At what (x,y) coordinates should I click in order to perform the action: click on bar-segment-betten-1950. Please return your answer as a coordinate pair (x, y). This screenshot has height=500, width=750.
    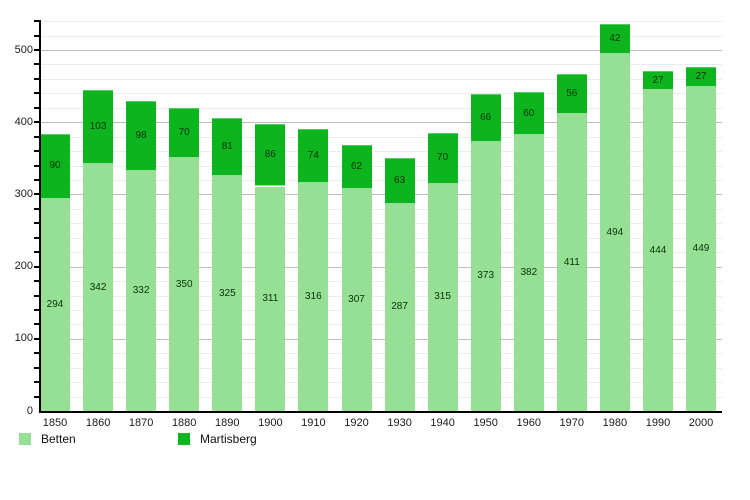
    Looking at the image, I should click on (485, 276).